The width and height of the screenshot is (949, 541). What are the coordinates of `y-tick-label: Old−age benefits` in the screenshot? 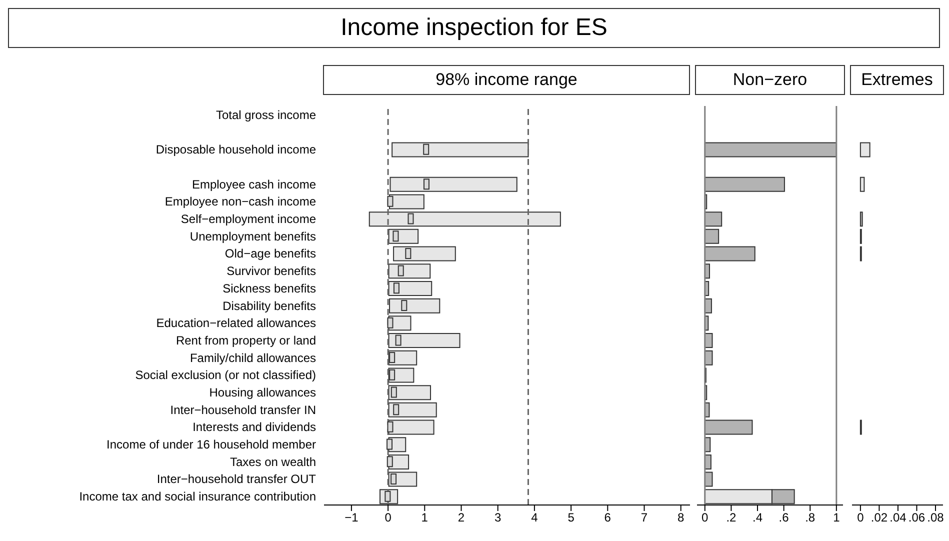 It's located at (270, 253).